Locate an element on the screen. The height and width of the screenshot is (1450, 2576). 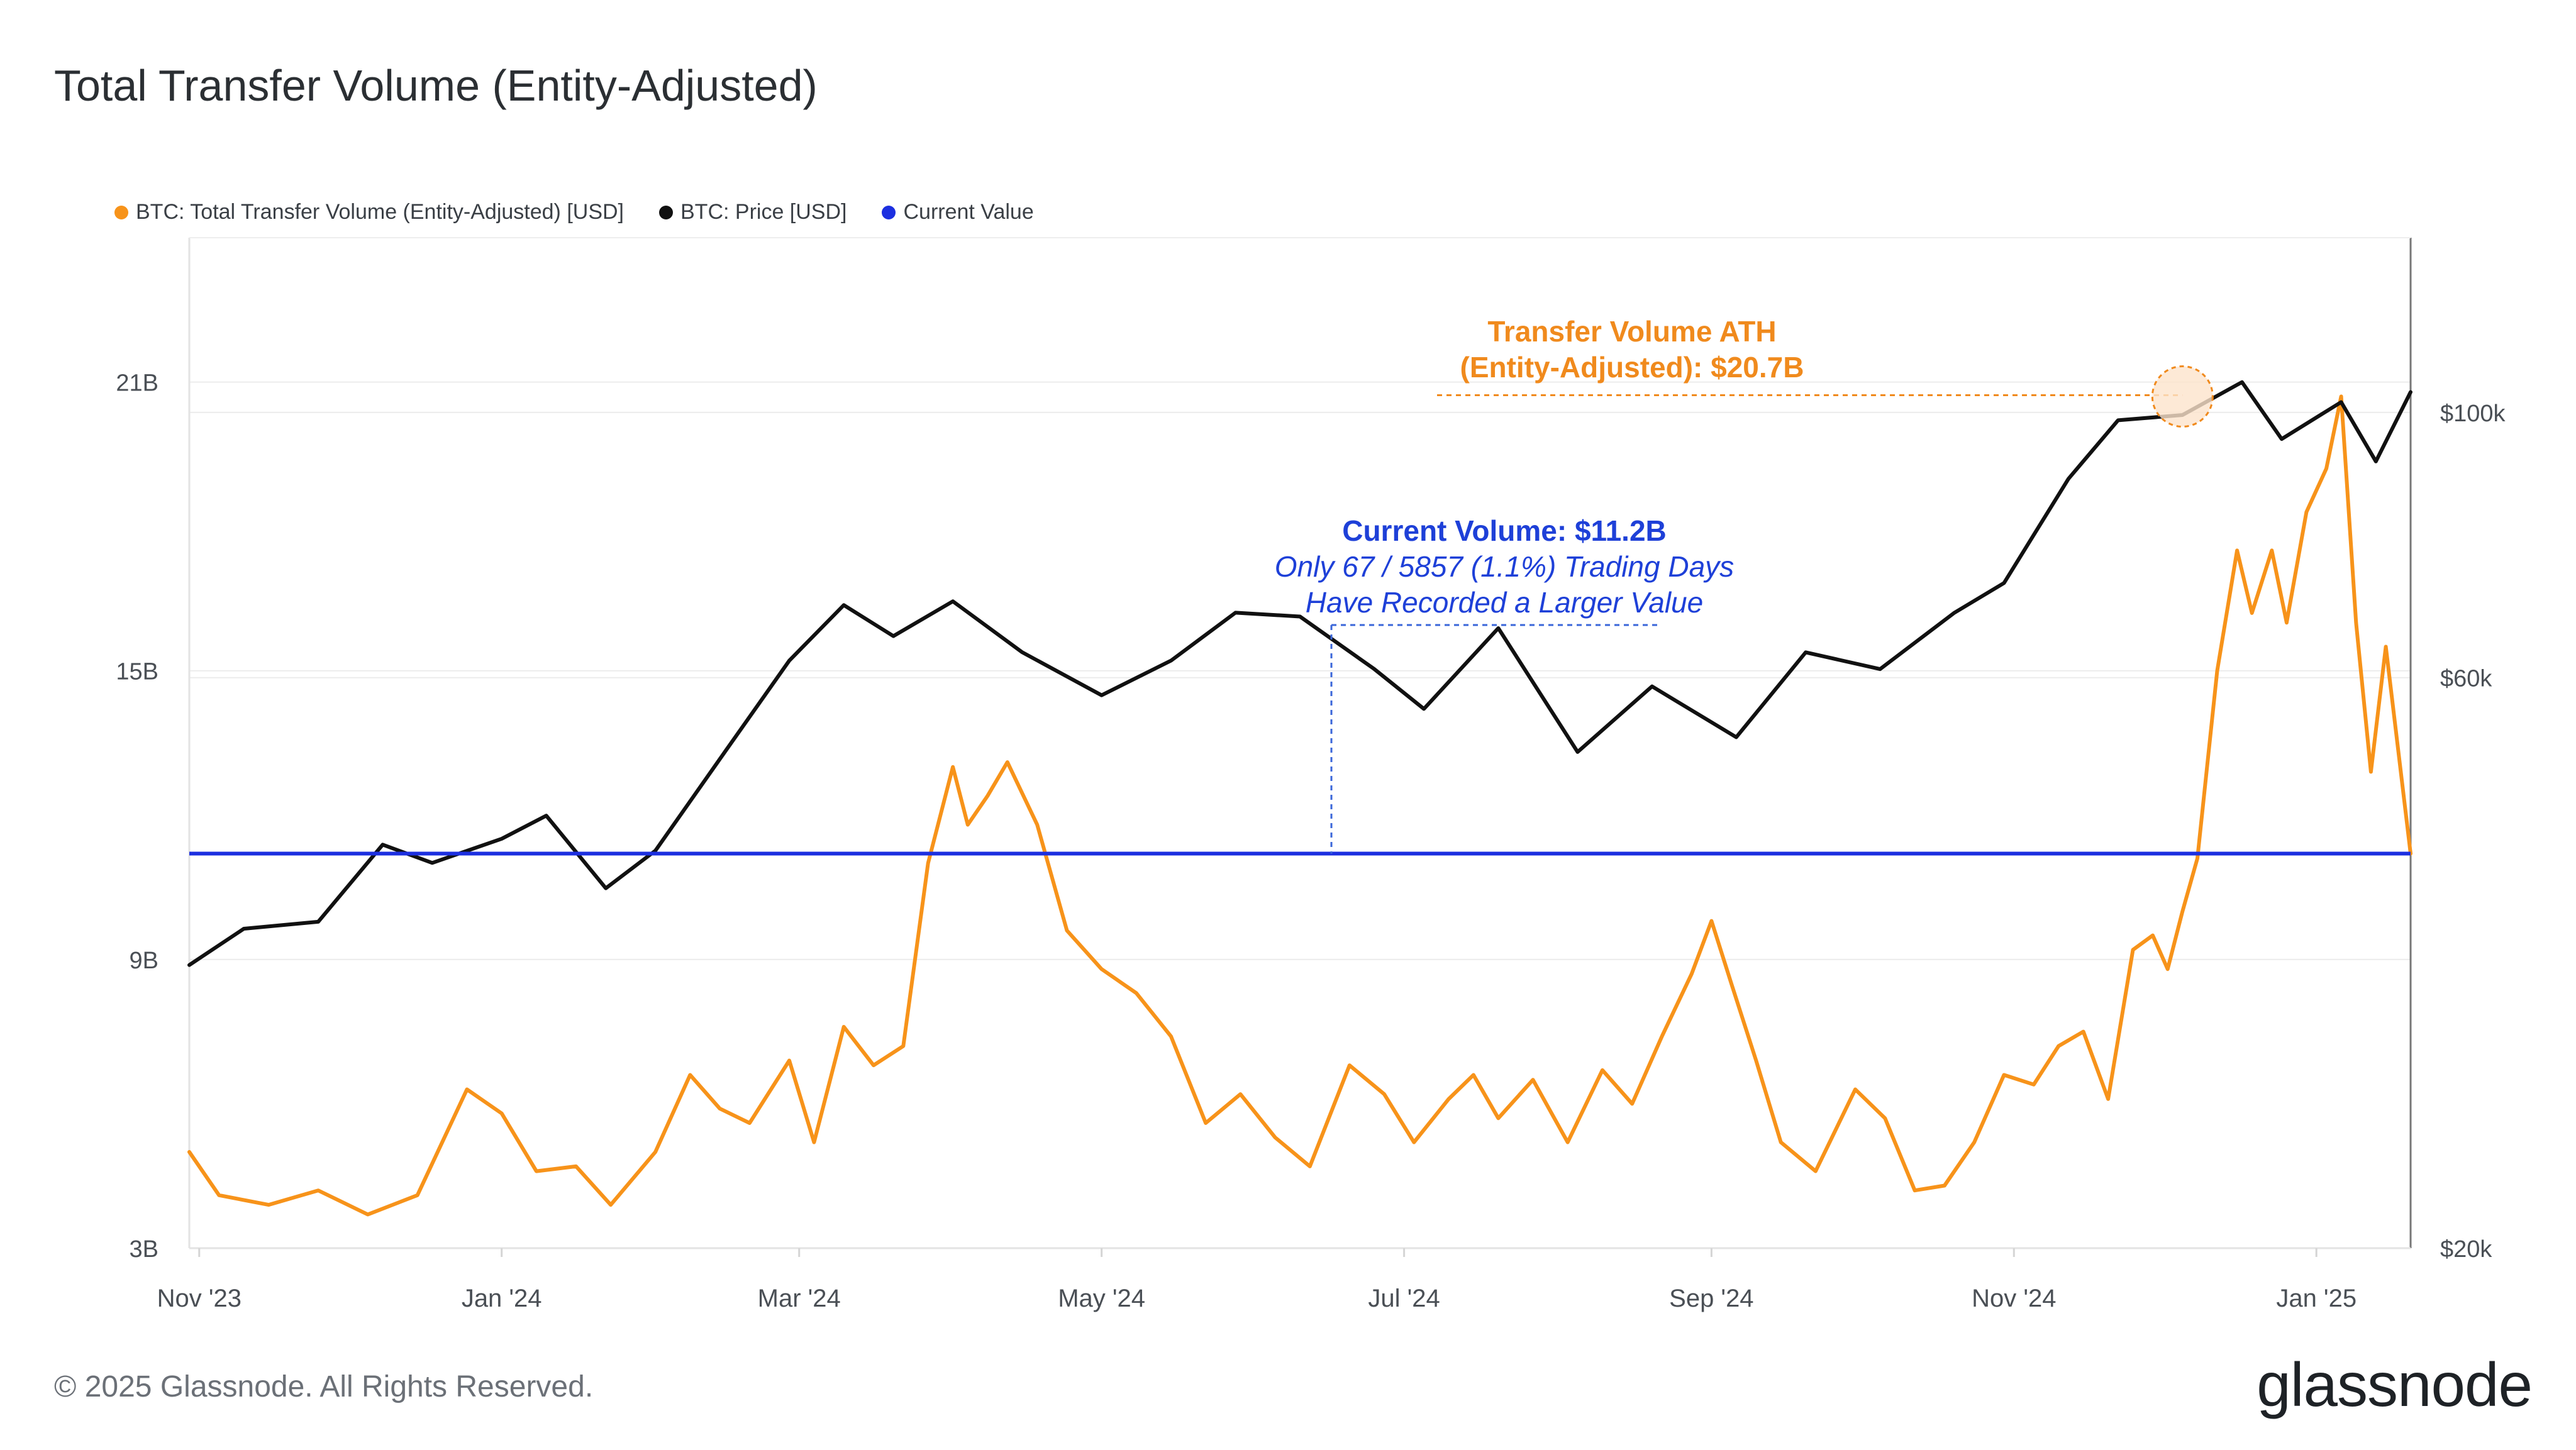
x-tick-label: Jan '25 is located at coordinates (2316, 1298).